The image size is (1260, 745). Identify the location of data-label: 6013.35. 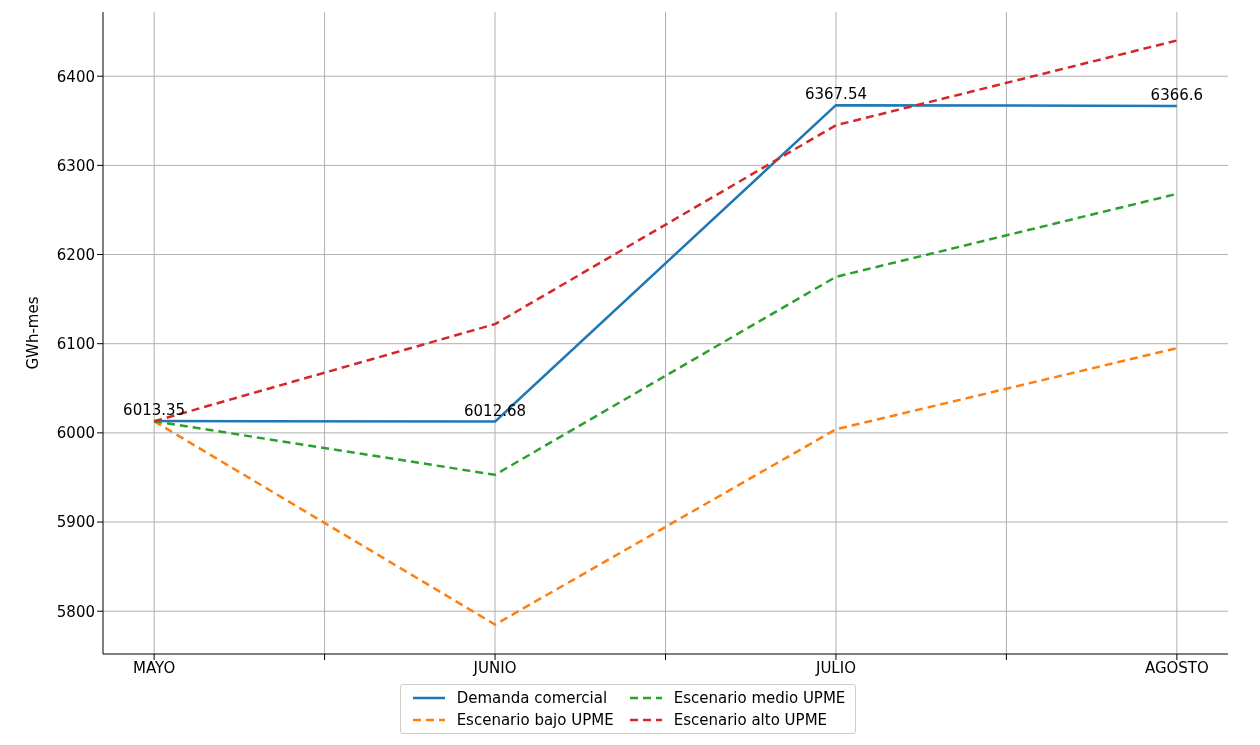
(154, 409).